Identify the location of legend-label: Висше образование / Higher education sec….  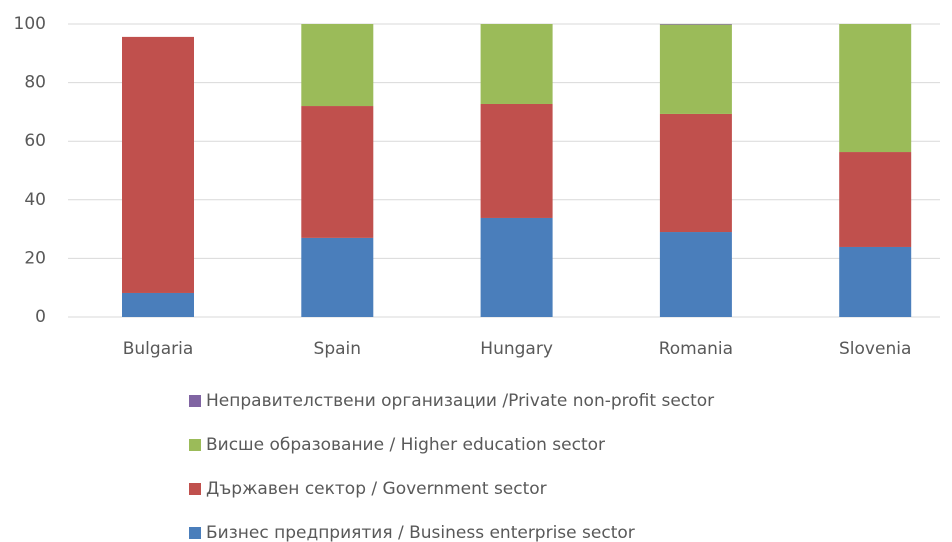
(405, 445).